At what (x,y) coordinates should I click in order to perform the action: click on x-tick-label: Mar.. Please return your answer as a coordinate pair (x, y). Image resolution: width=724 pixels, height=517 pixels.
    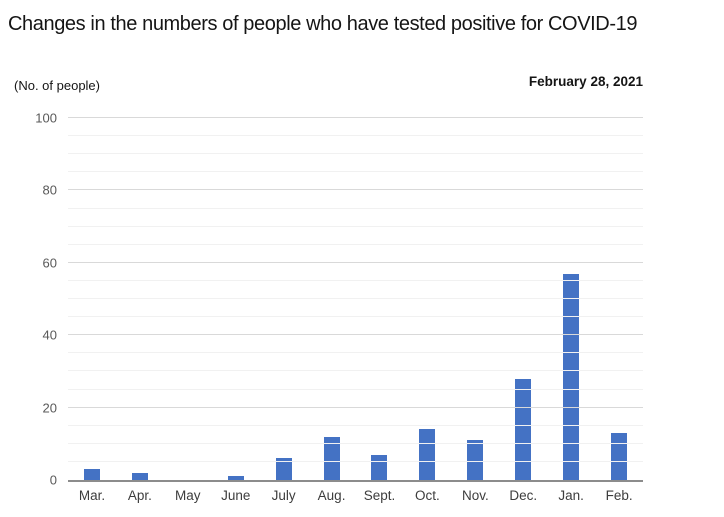
    Looking at the image, I should click on (92, 495).